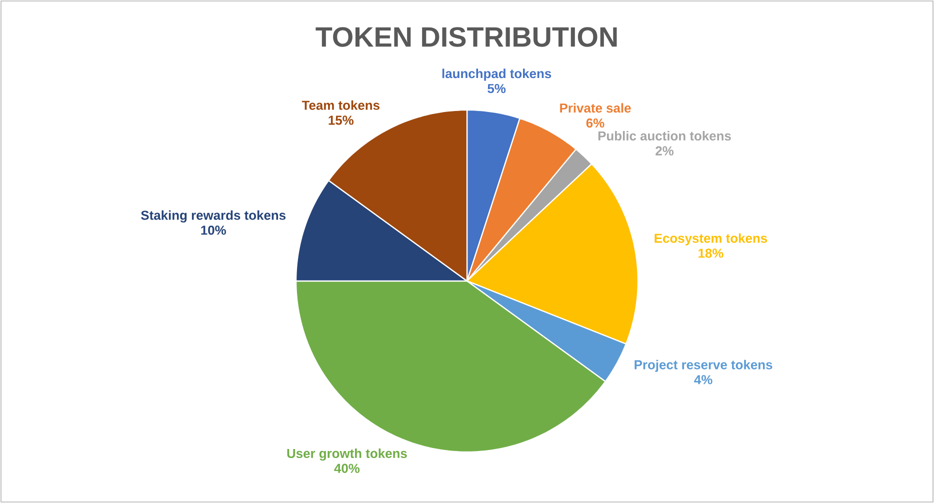  Describe the element at coordinates (595, 123) in the screenshot. I see `data-label: 6%` at that location.